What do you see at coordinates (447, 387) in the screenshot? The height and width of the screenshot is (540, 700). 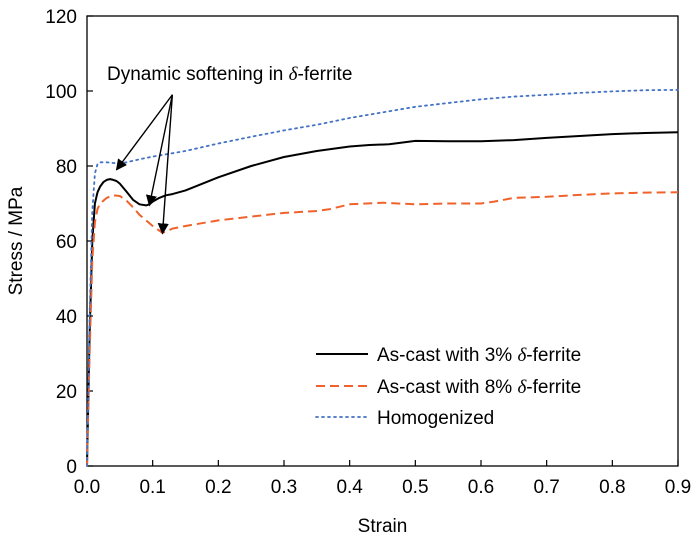 I see `legend-label-prefix: As-cast with 8%` at bounding box center [447, 387].